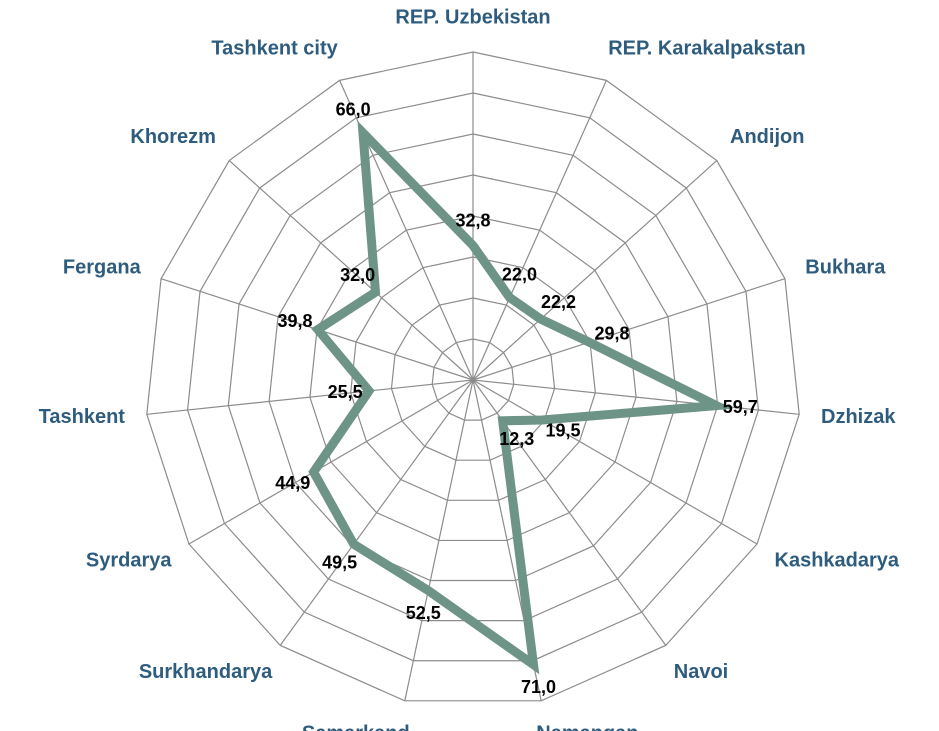  What do you see at coordinates (339, 562) in the screenshot?
I see `value-label: 49,5` at bounding box center [339, 562].